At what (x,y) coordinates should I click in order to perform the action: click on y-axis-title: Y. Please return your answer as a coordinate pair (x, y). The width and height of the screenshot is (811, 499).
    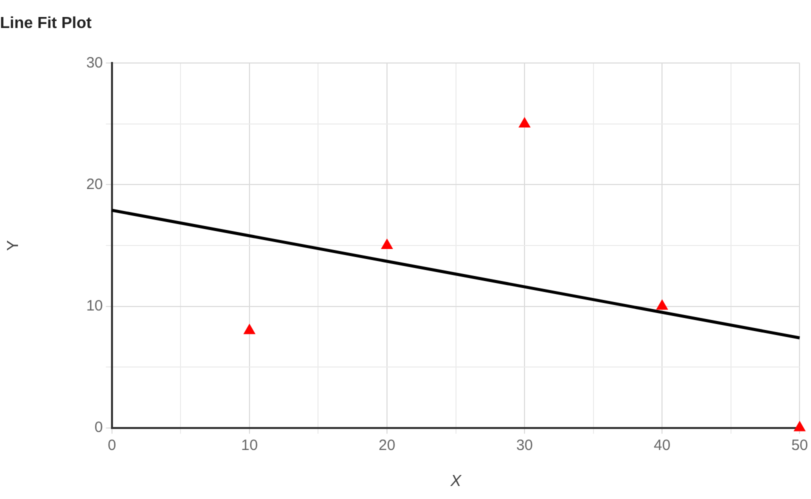
    Looking at the image, I should click on (13, 245).